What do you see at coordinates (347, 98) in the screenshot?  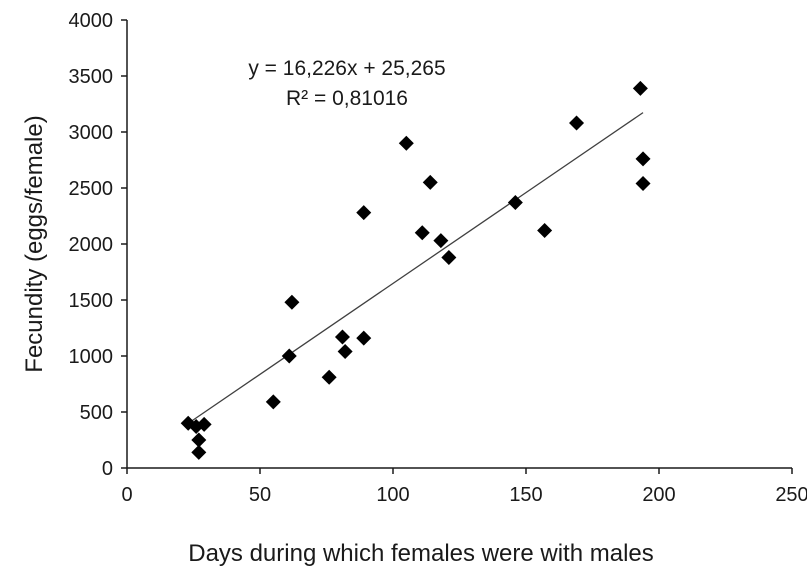 I see `r-squared-label: R² = 0,81016` at bounding box center [347, 98].